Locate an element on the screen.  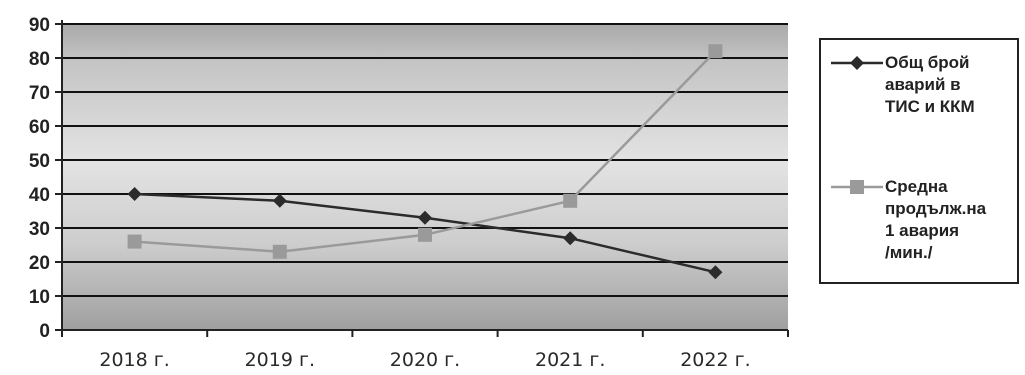
y-axis-tick-labels: 0 10 20 30 40 50 60 70 80 90 is located at coordinates (39, 178).